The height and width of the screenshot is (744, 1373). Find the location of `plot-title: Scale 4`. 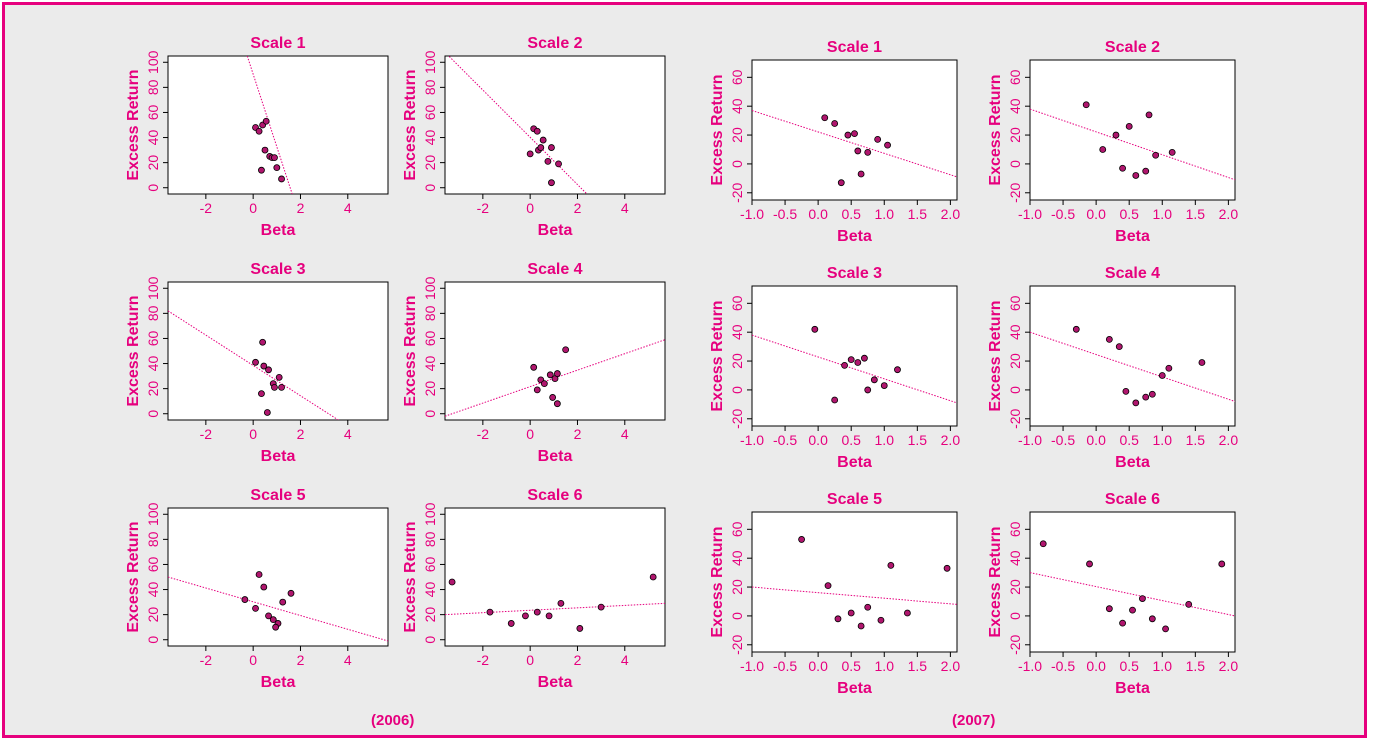

plot-title: Scale 4 is located at coordinates (1132, 273).